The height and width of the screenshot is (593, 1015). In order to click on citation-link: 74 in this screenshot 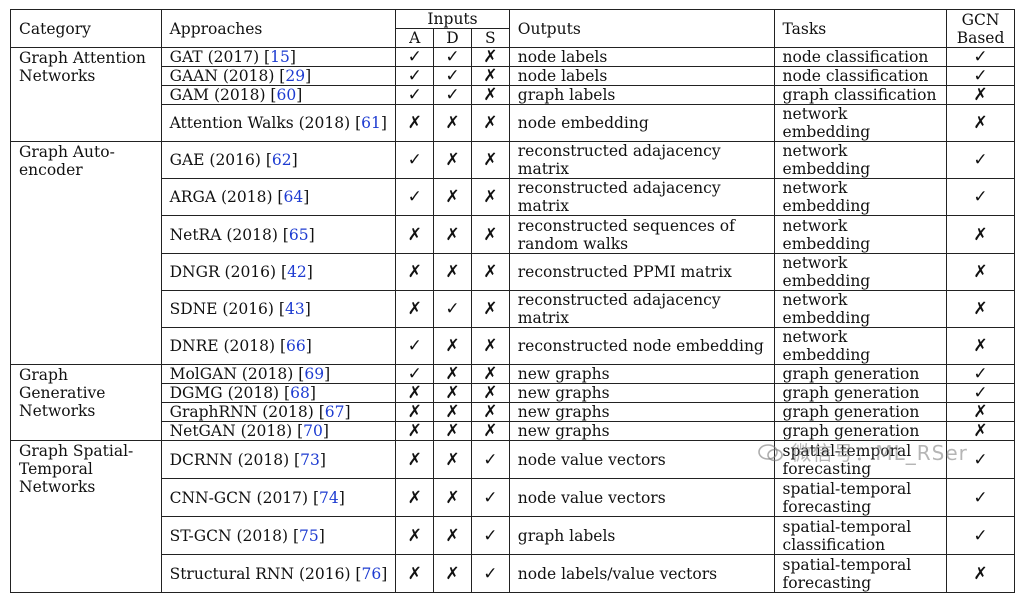, I will do `click(329, 497)`.